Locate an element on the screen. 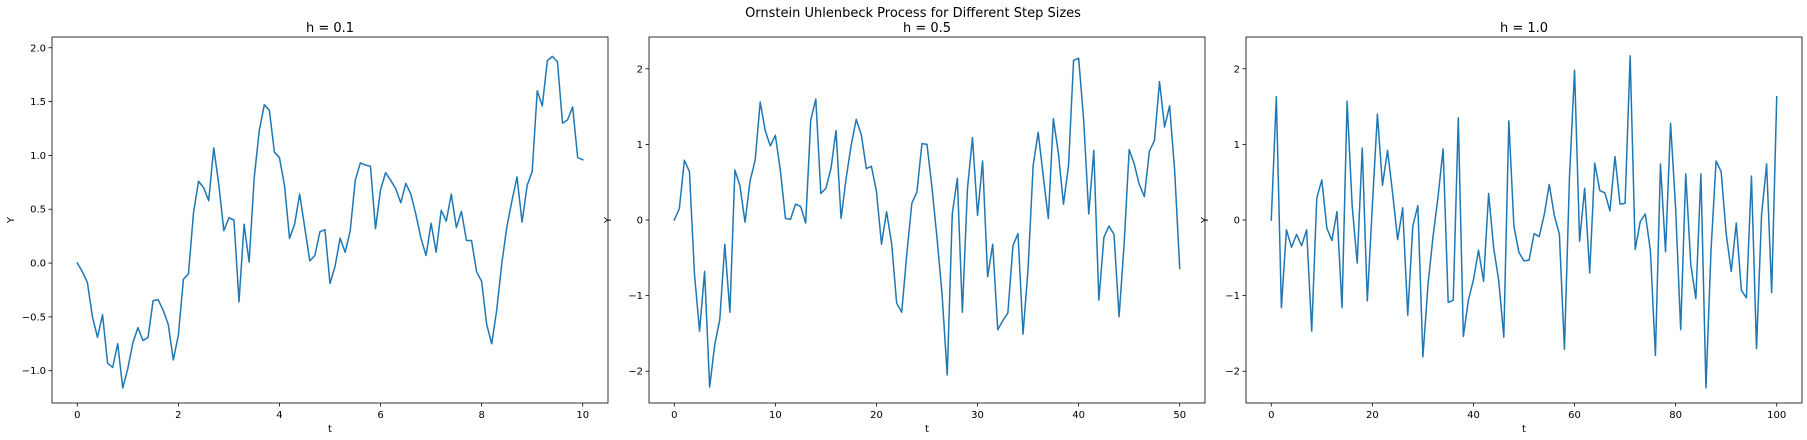  y-tick-label: −0.5 is located at coordinates (34, 317).